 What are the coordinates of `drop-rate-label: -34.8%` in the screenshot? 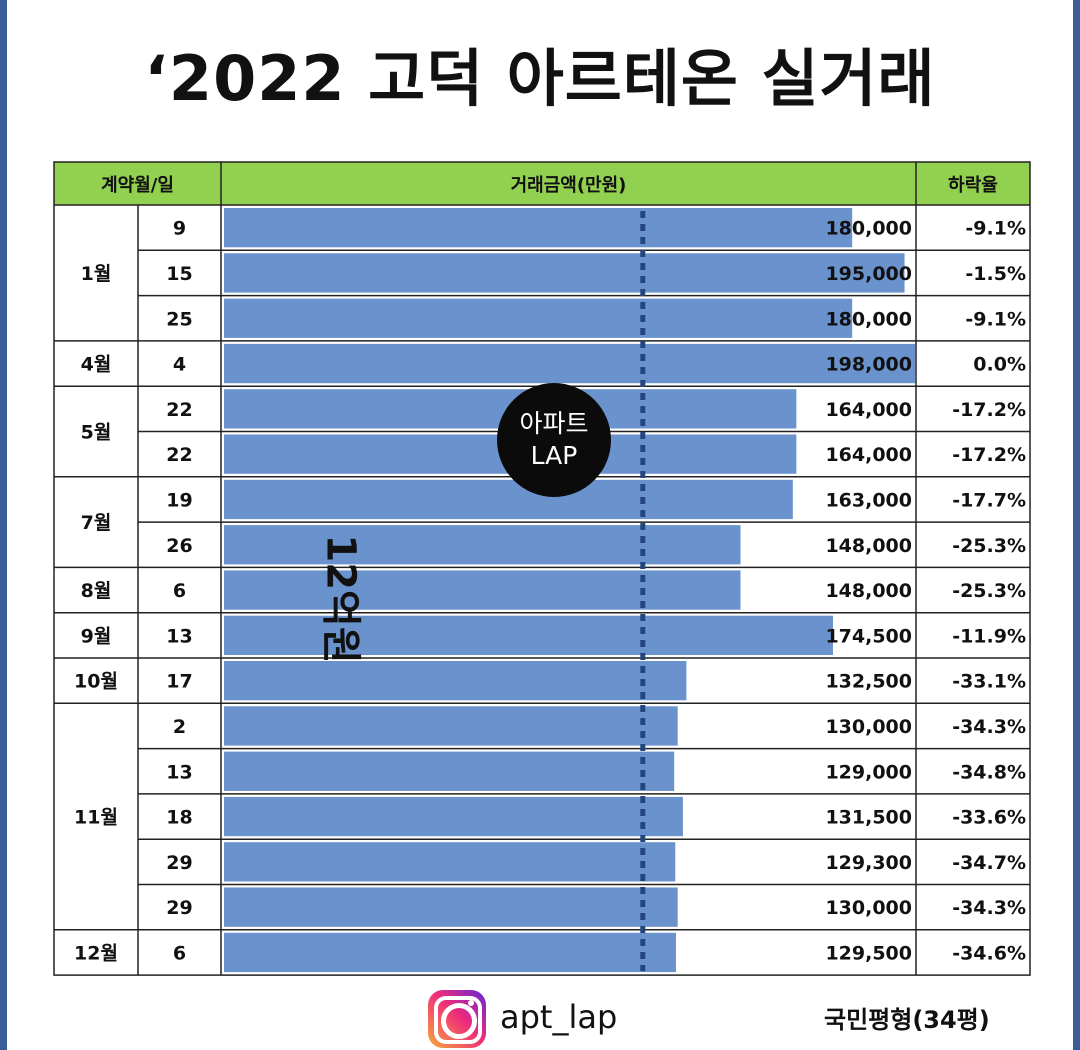 It's located at (989, 772).